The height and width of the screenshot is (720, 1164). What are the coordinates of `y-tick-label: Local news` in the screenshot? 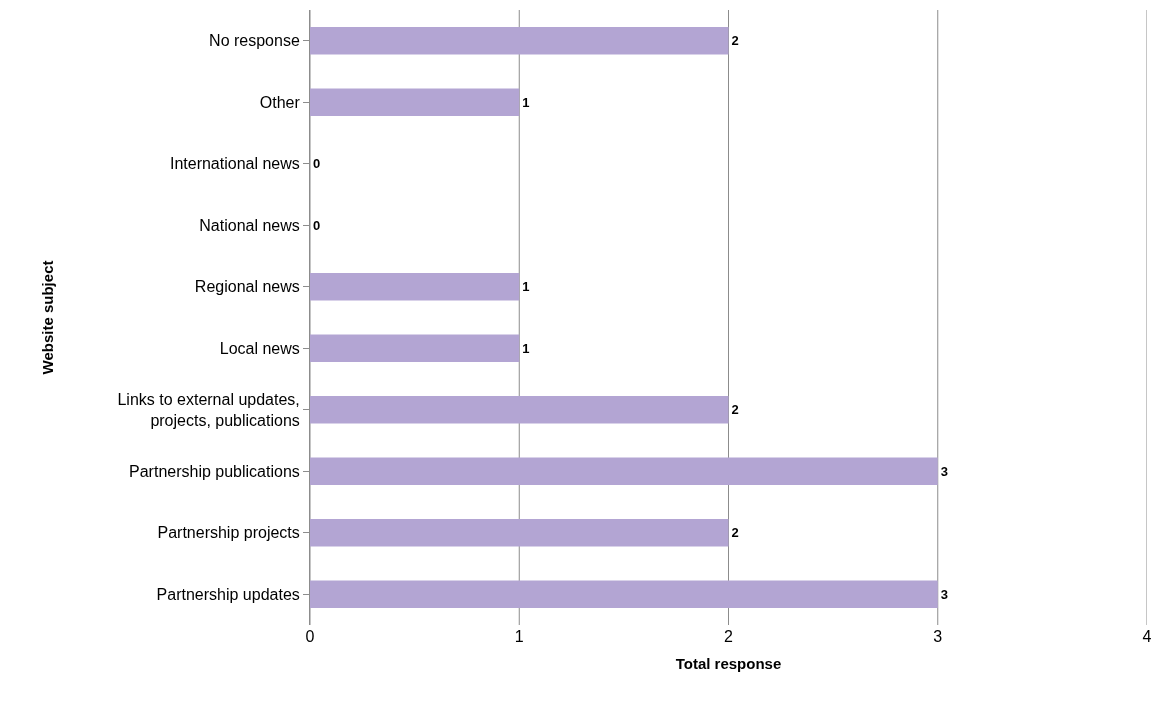 It's located at (259, 348).